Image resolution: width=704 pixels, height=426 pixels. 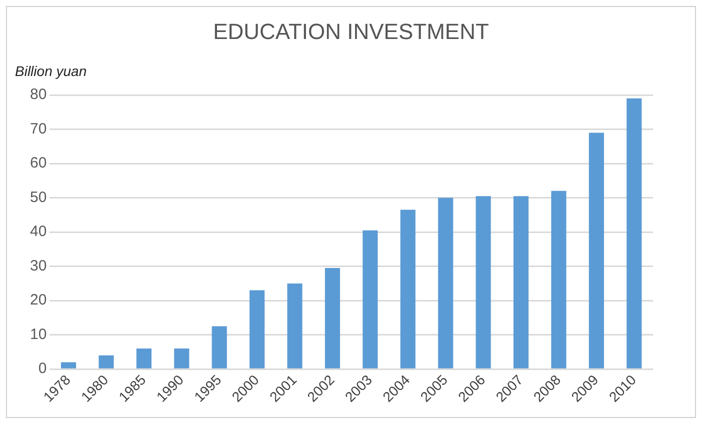 What do you see at coordinates (38, 95) in the screenshot?
I see `y-tick-label: 80` at bounding box center [38, 95].